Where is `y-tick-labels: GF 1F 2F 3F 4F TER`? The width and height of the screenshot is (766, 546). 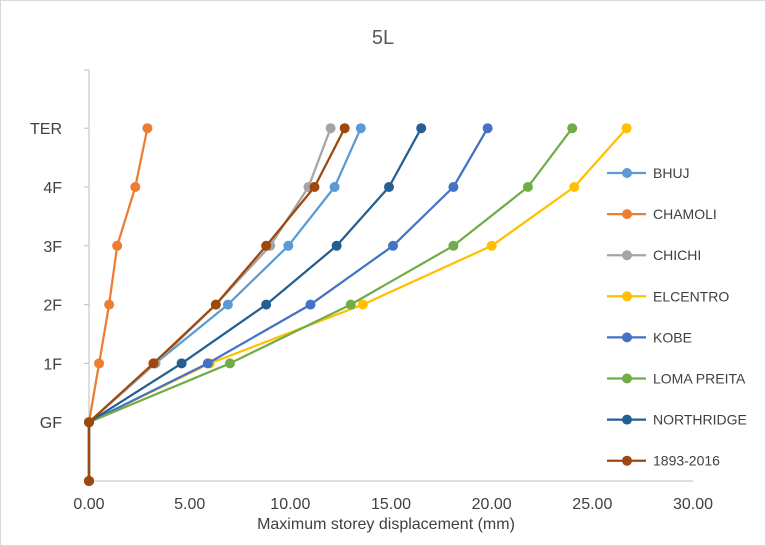 y-tick-labels: GF 1F 2F 3F 4F TER is located at coordinates (46, 276).